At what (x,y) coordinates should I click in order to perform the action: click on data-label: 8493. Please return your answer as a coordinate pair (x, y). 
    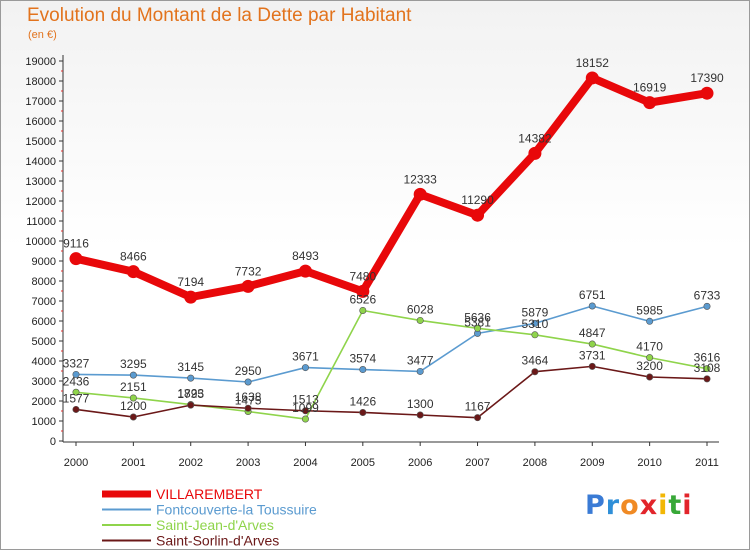
    Looking at the image, I should click on (305, 256).